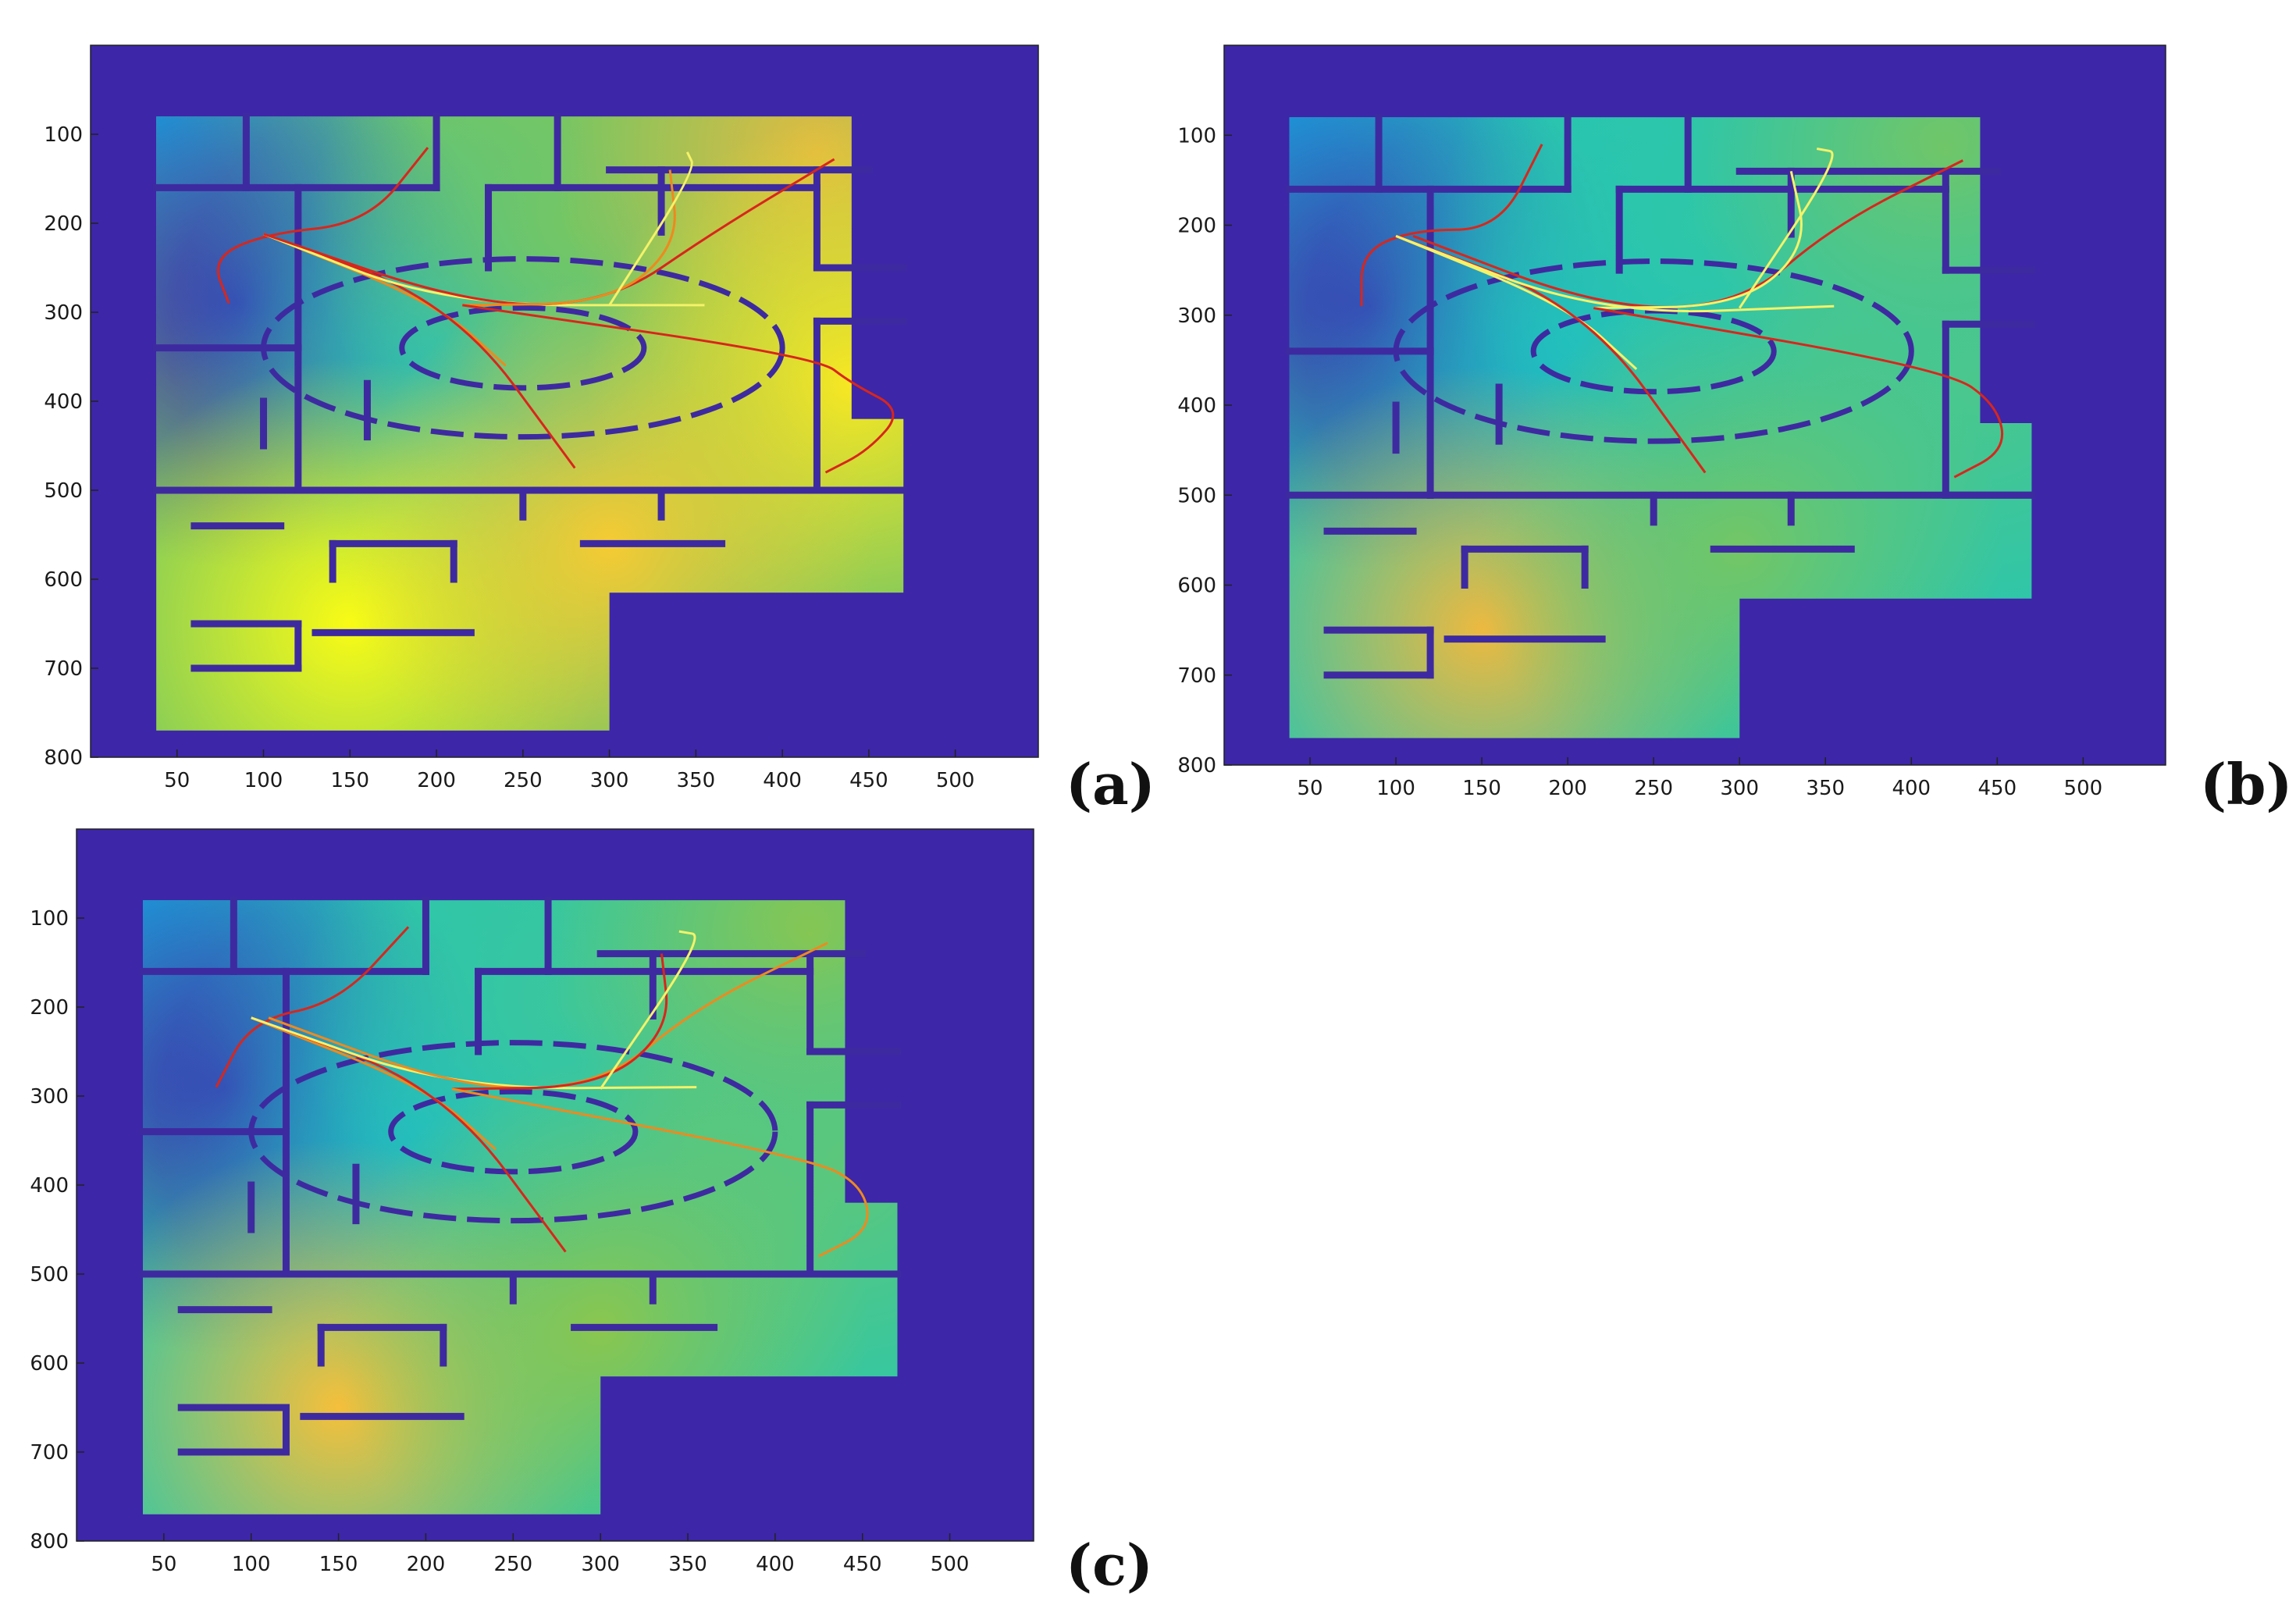 This screenshot has height=1623, width=2296. What do you see at coordinates (1109, 1565) in the screenshot?
I see `panel-label-c: (c)` at bounding box center [1109, 1565].